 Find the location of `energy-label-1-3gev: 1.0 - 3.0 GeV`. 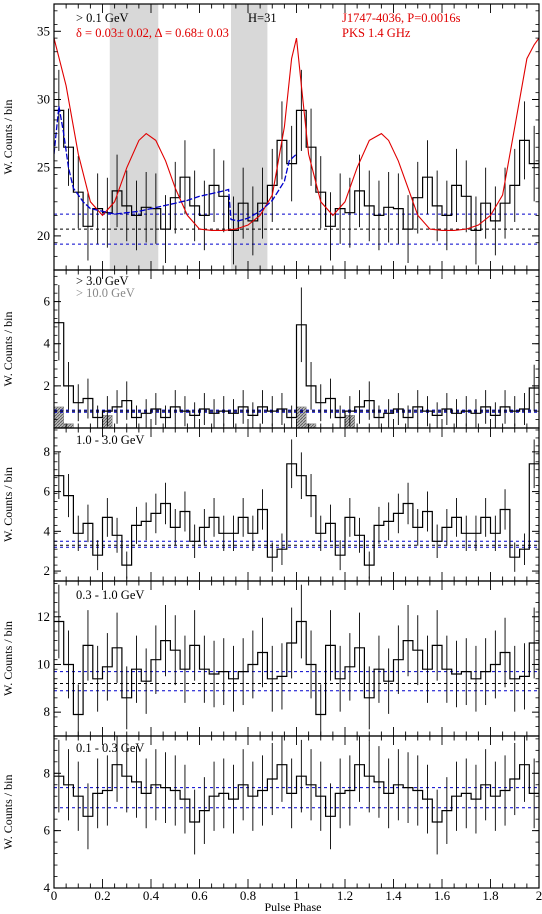

energy-label-1-3gev: 1.0 - 3.0 GeV is located at coordinates (110, 440).